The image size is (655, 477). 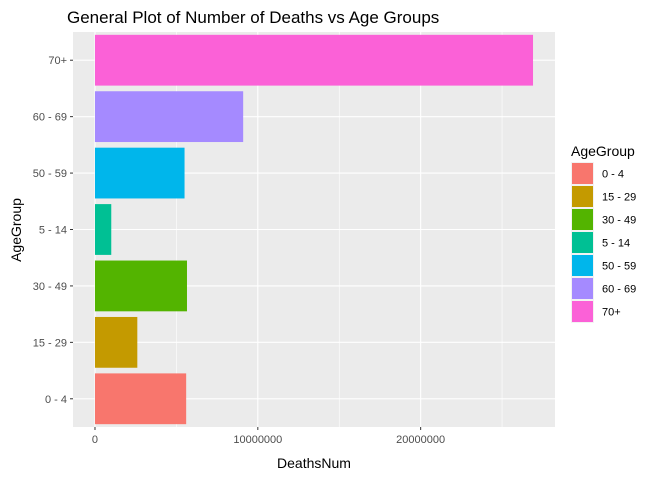 I want to click on legend-label: 30 - 49, so click(x=619, y=221).